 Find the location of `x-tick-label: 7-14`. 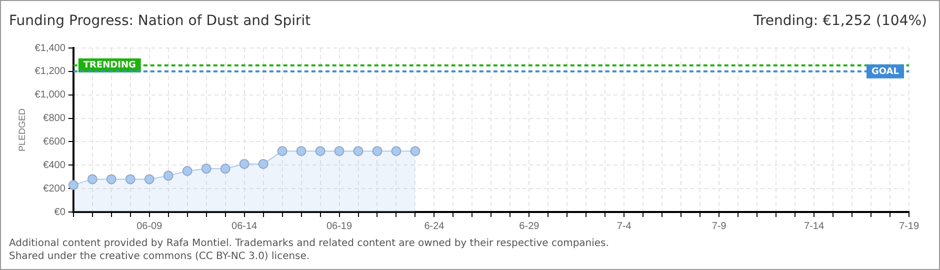

x-tick-label: 7-14 is located at coordinates (814, 226).